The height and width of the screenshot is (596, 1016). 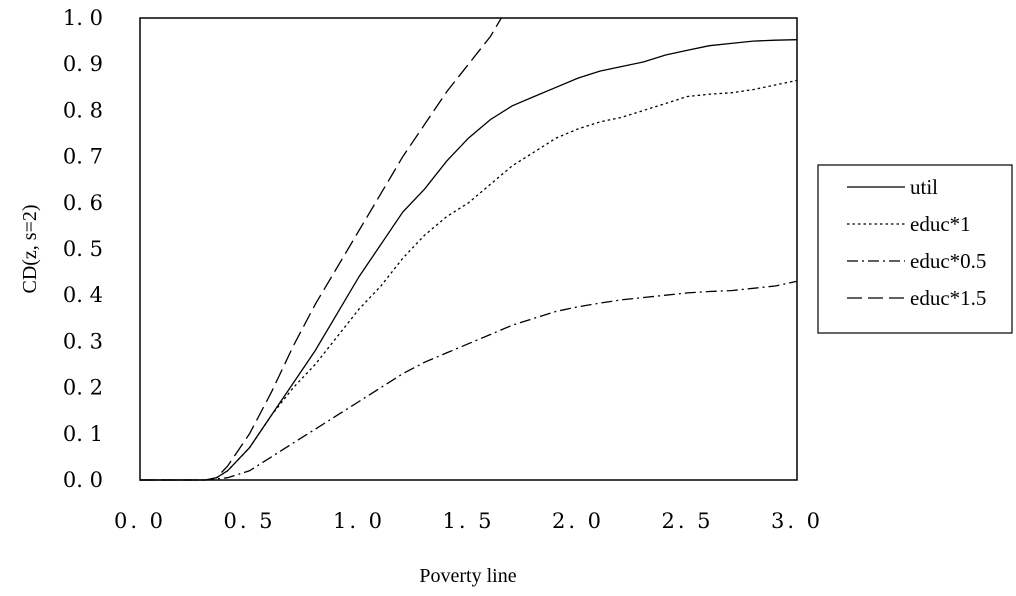 What do you see at coordinates (467, 576) in the screenshot?
I see `x-axis-title: Poverty line` at bounding box center [467, 576].